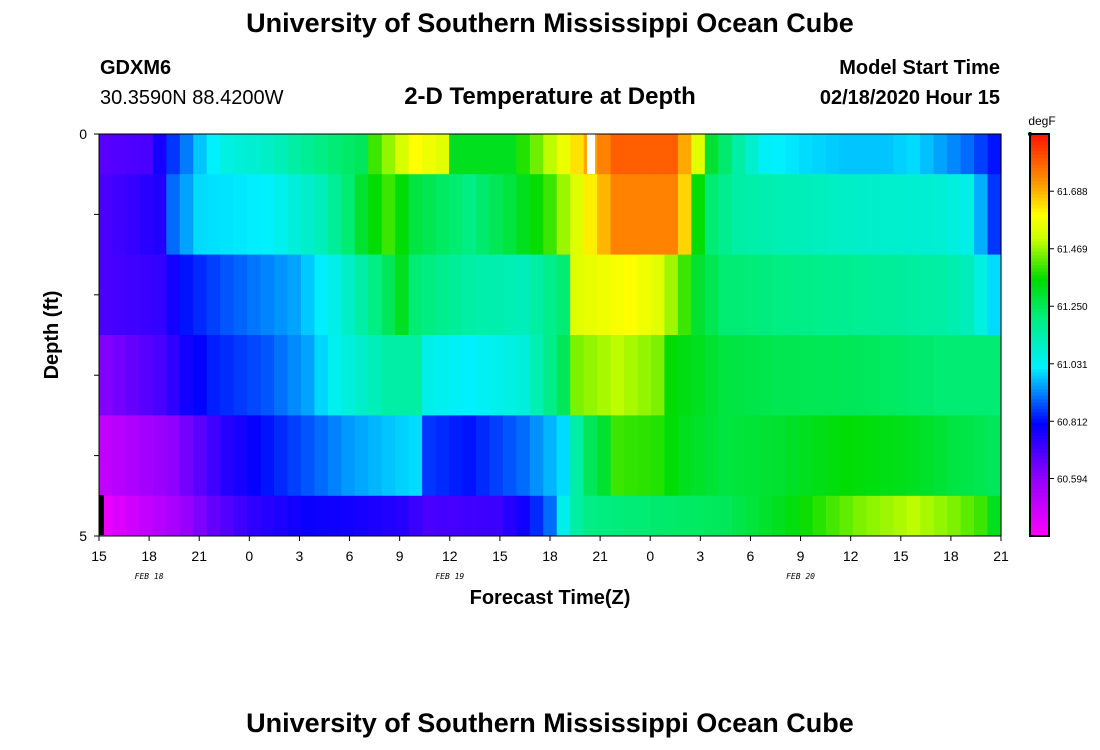 The height and width of the screenshot is (750, 1100). What do you see at coordinates (300, 556) in the screenshot?
I see `x-tick-label: 3` at bounding box center [300, 556].